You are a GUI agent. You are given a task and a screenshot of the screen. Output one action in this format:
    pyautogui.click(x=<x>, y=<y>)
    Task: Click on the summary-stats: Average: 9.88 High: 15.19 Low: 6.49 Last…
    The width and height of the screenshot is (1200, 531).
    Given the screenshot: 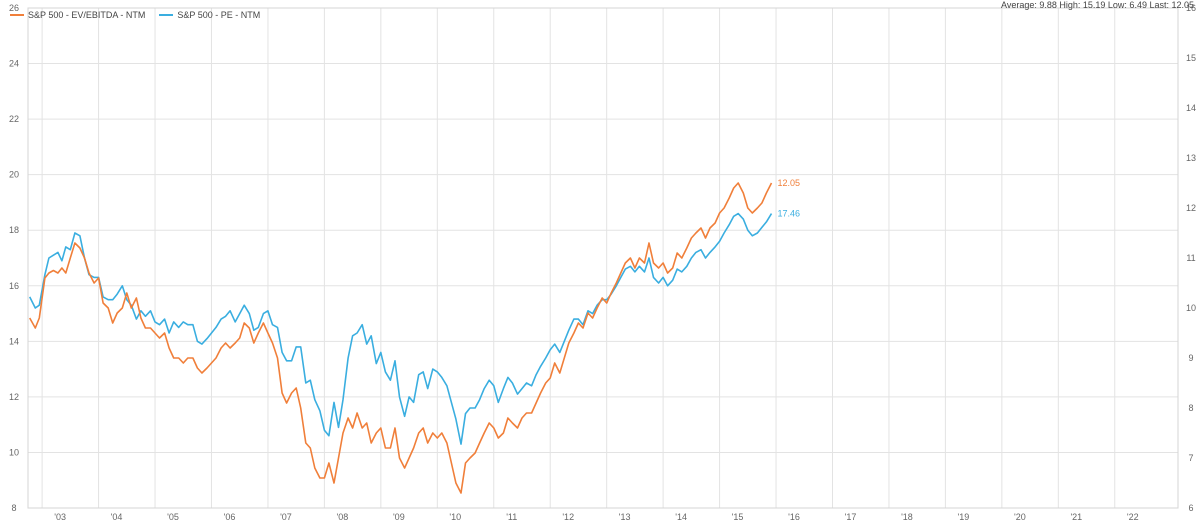 What is the action you would take?
    pyautogui.click(x=1097, y=5)
    